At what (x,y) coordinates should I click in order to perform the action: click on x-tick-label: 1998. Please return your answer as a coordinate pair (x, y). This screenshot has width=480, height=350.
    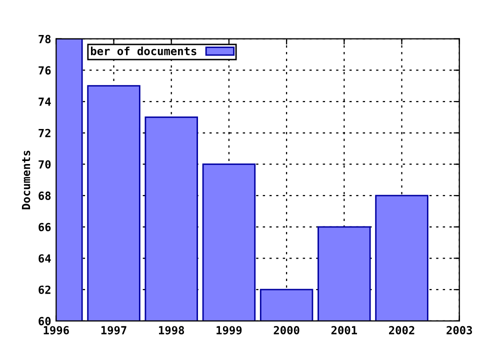
    Looking at the image, I should click on (171, 330).